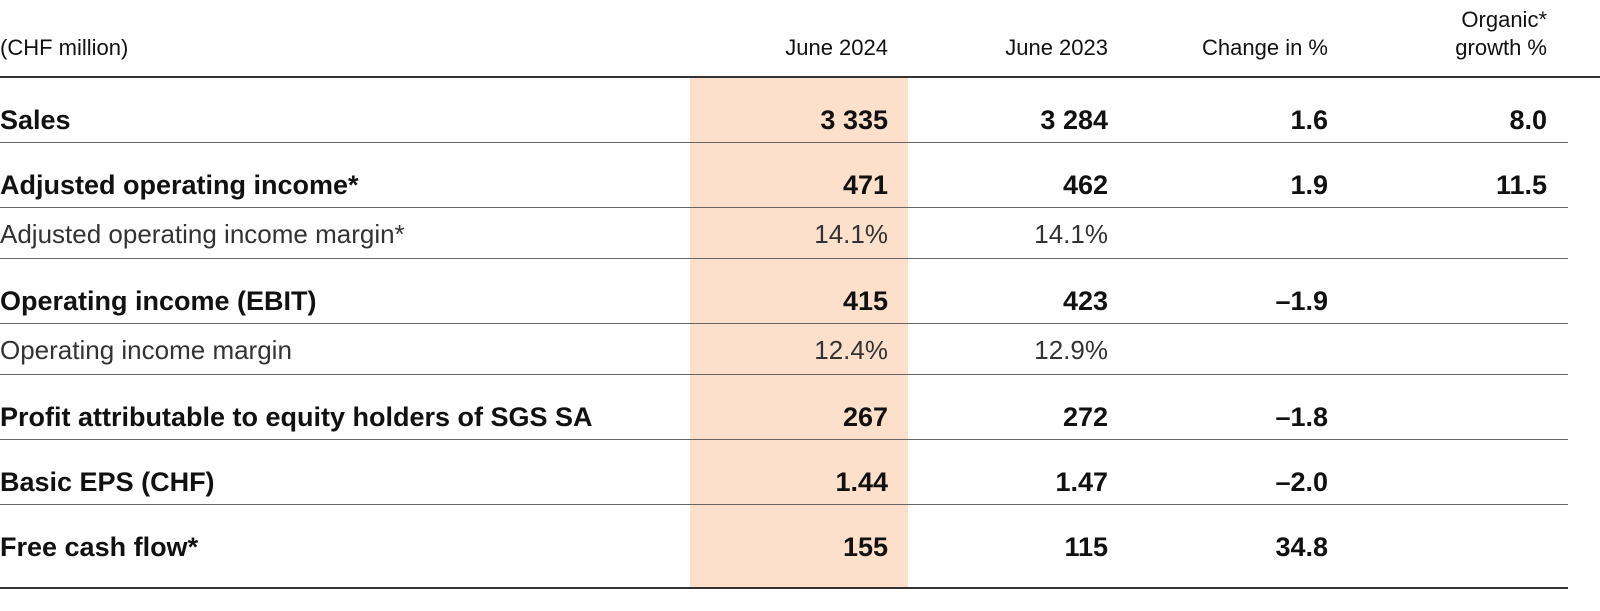 This screenshot has height=611, width=1600. I want to click on table-cell: 1.44, so click(861, 482).